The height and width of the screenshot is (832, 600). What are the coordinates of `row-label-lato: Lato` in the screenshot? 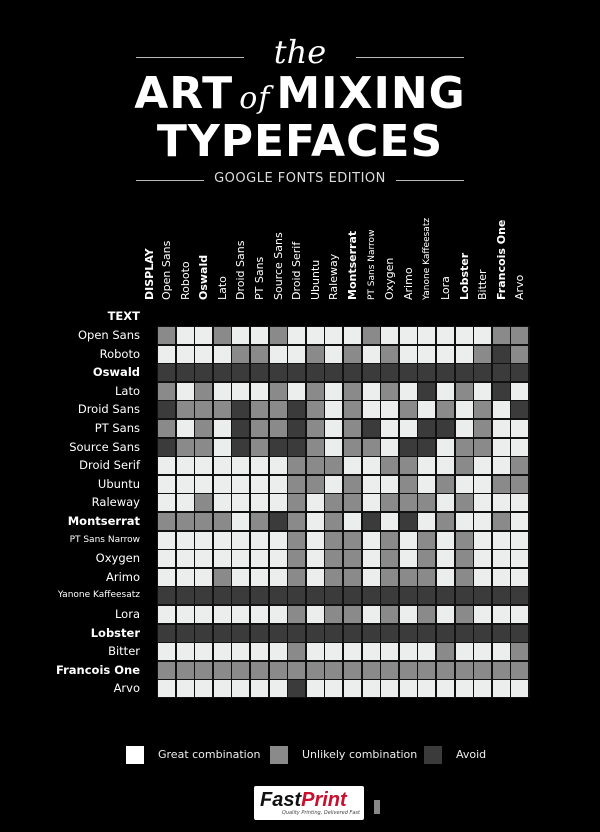 It's located at (127, 390).